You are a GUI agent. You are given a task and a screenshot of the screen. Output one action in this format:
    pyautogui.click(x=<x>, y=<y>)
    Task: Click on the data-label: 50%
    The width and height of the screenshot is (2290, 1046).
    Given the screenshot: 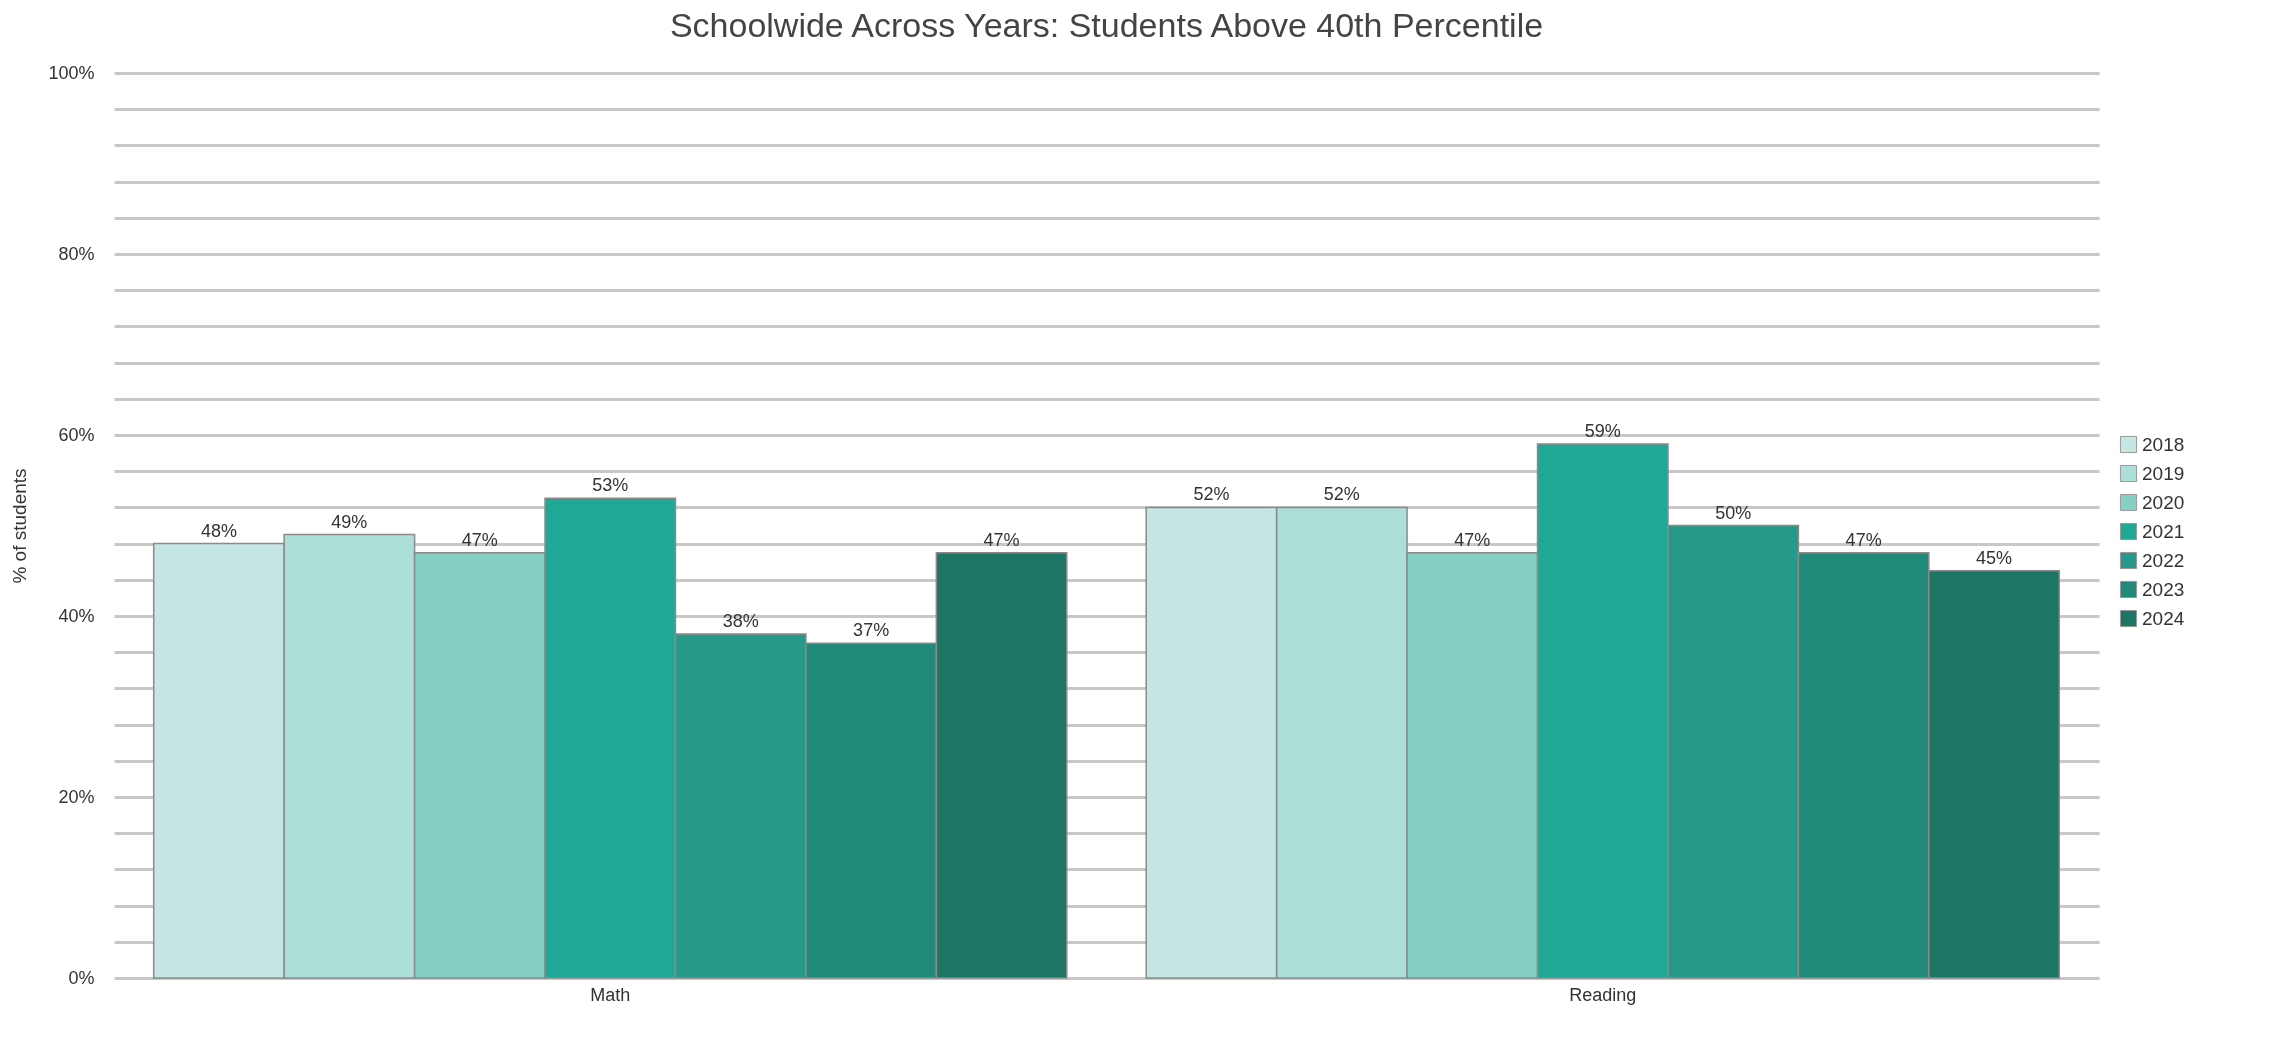 What is the action you would take?
    pyautogui.click(x=1733, y=512)
    